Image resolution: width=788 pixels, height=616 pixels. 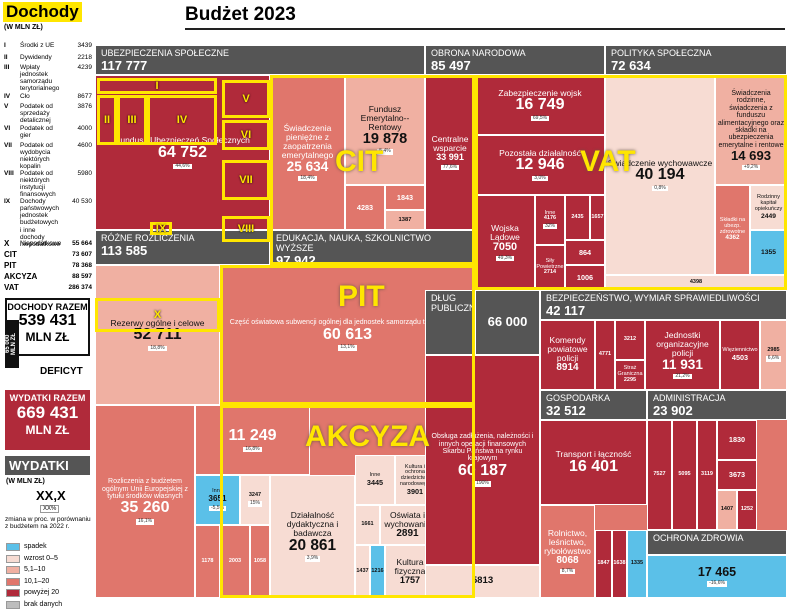 What do you see at coordinates (148, 238) in the screenshot?
I see `section-label: RÓŻNE ROZLICZENIA` at bounding box center [148, 238].